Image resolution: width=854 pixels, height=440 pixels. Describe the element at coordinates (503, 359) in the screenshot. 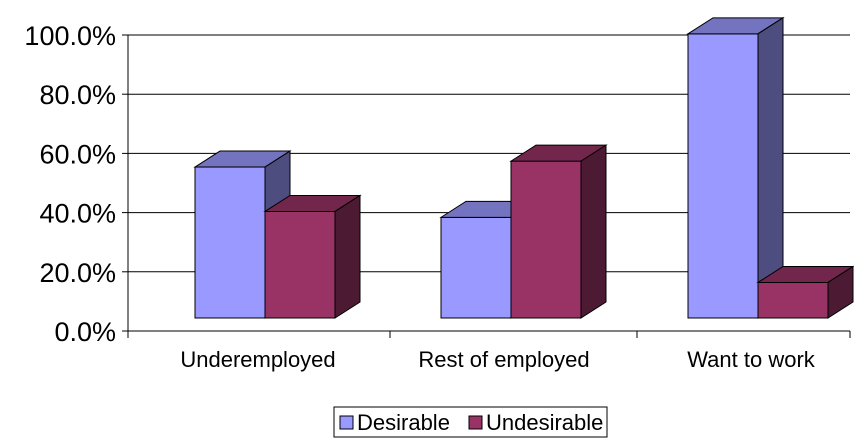

I see `x-category-label: Rest of employed` at that location.